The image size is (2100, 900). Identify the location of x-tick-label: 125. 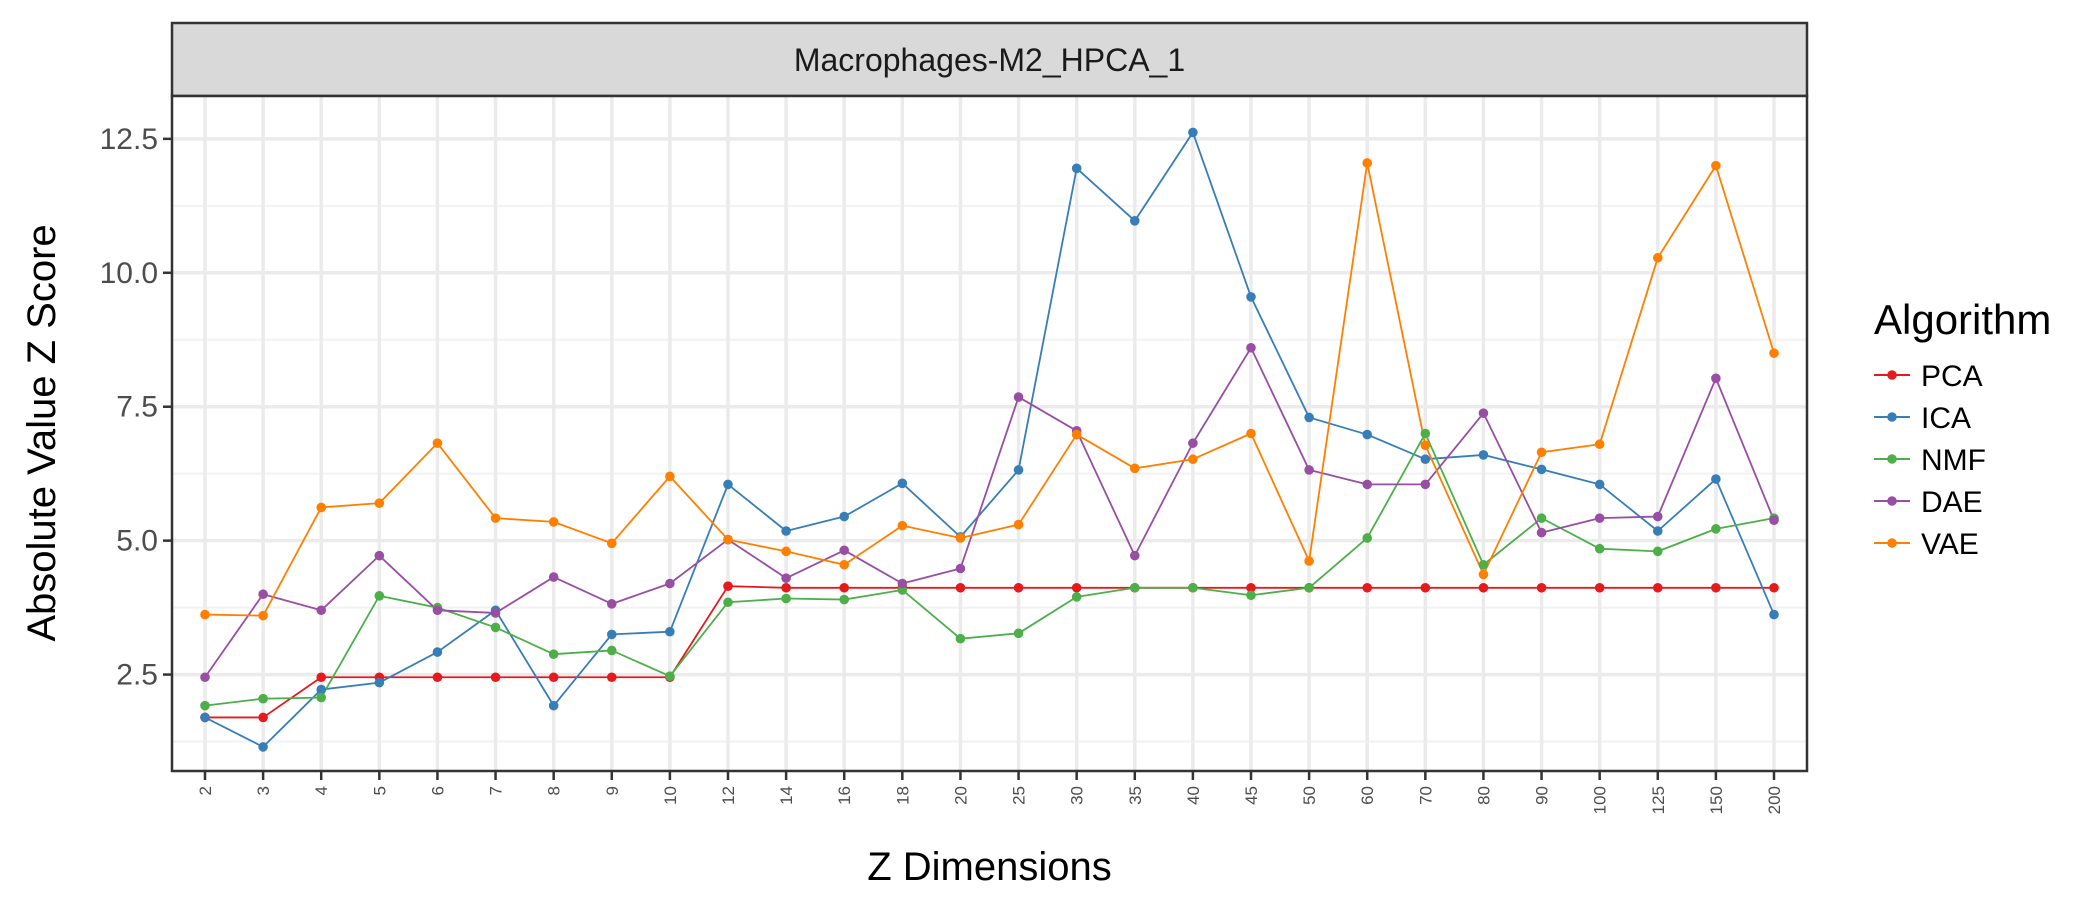
(1658, 800).